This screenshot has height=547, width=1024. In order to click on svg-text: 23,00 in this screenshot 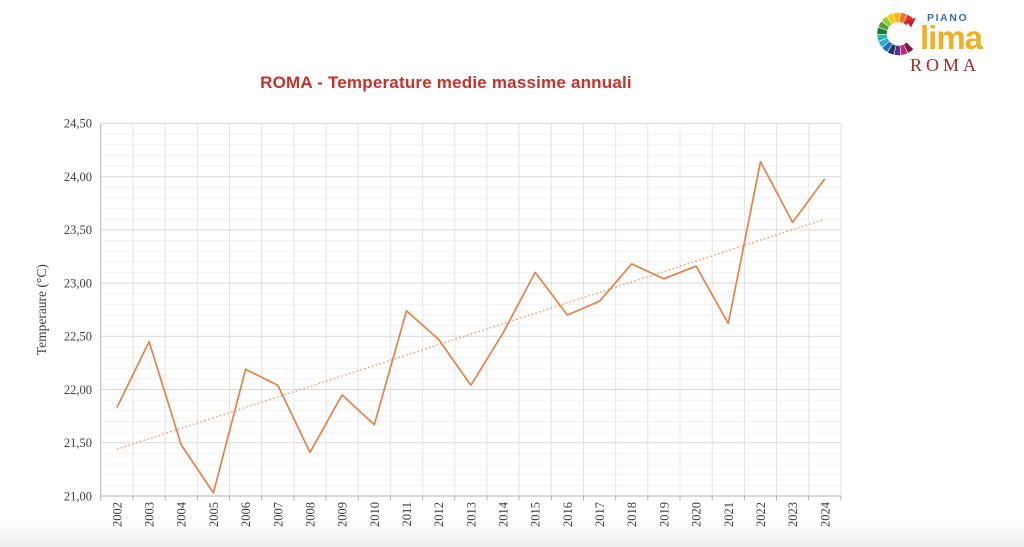, I will do `click(78, 283)`.